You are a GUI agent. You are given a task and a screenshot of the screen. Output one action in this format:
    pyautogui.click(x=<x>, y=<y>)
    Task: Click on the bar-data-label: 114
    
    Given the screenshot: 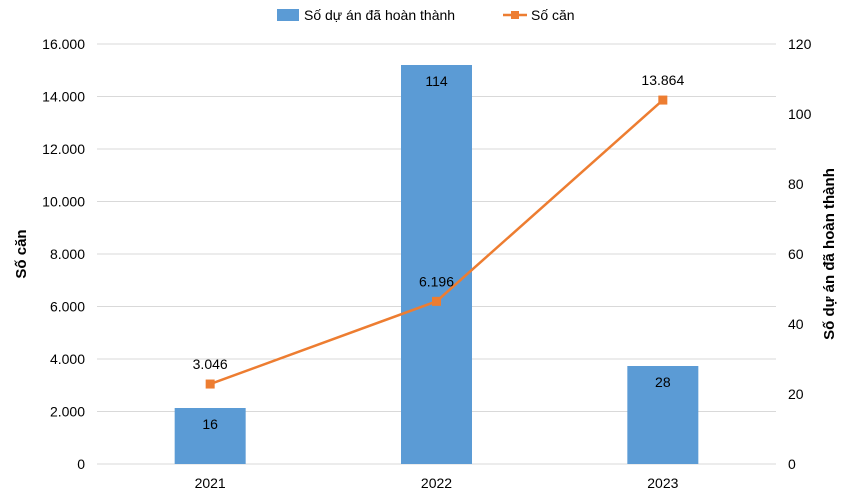 What is the action you would take?
    pyautogui.click(x=436, y=81)
    